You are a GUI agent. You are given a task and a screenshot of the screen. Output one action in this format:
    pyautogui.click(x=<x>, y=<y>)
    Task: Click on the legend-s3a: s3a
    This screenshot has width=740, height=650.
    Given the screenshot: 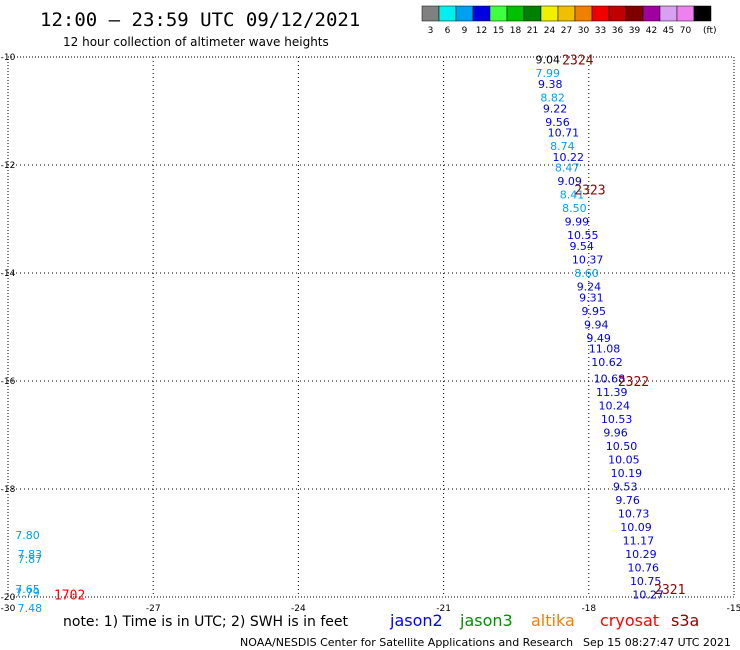 What is the action you would take?
    pyautogui.click(x=685, y=620)
    